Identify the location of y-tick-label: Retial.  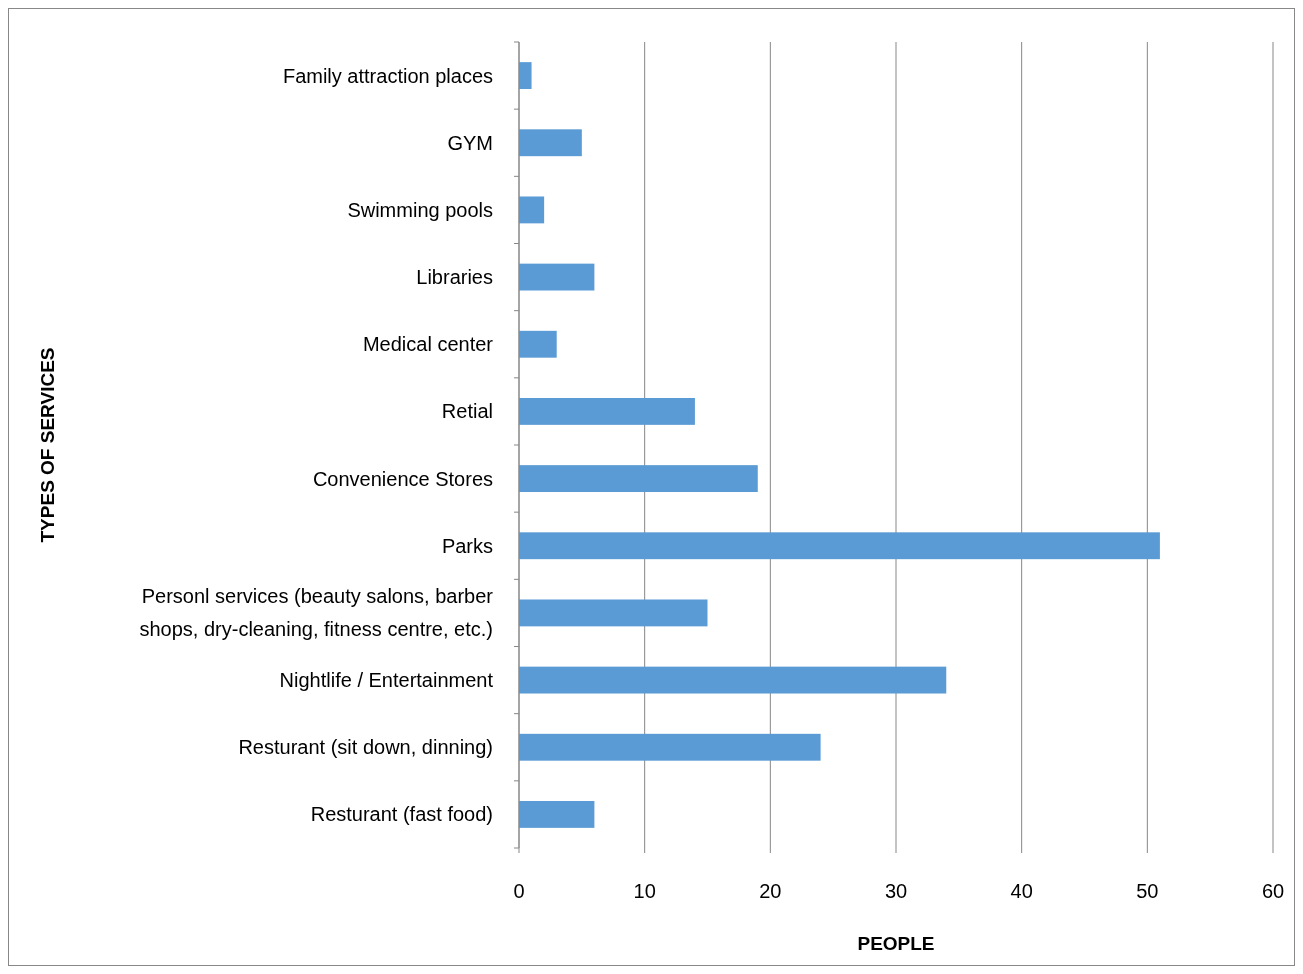
(467, 411).